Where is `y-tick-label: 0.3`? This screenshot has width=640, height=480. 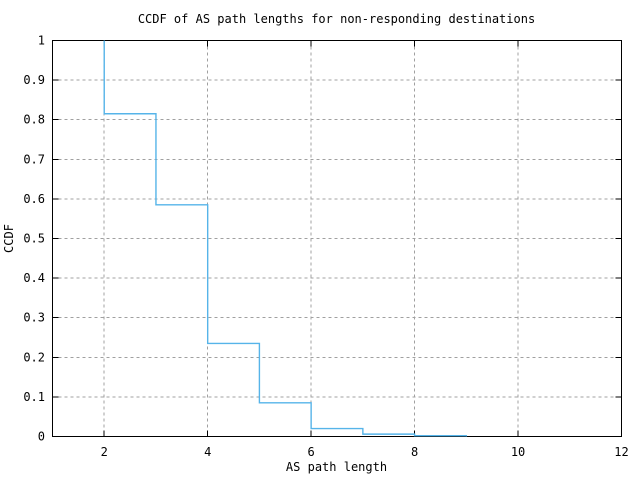
y-tick-label: 0.3 is located at coordinates (34, 318).